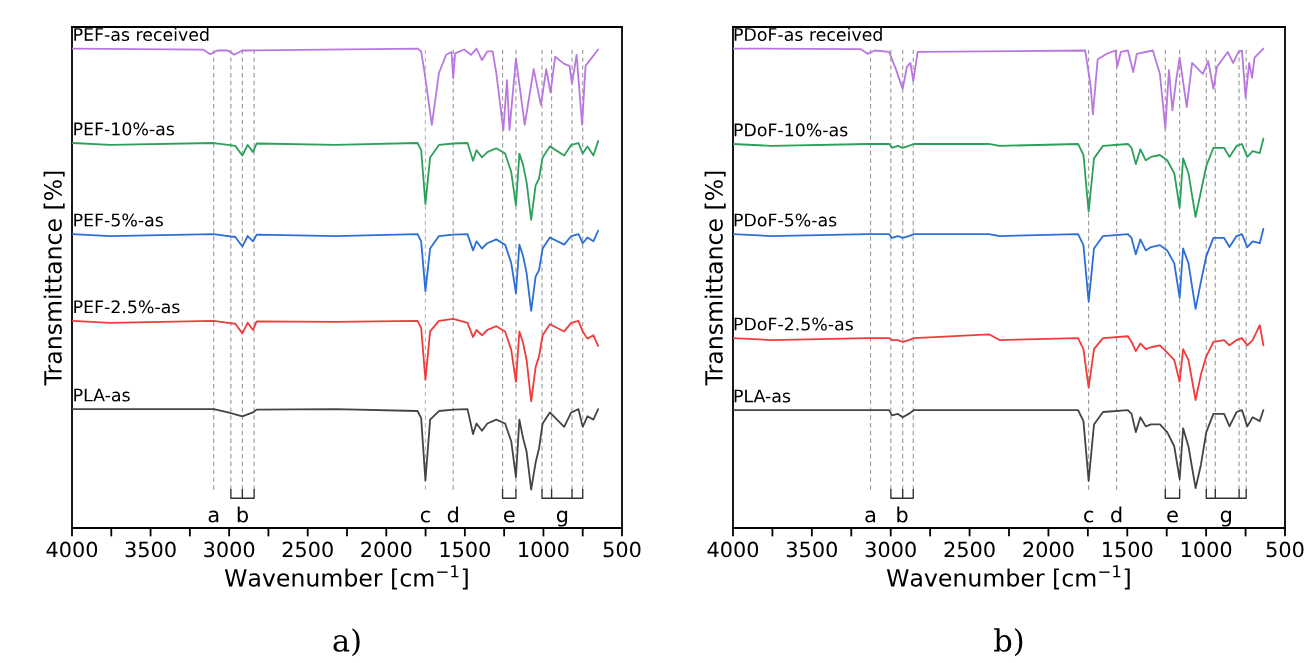  I want to click on series-label: PDoF-2.5%-as, so click(793, 324).